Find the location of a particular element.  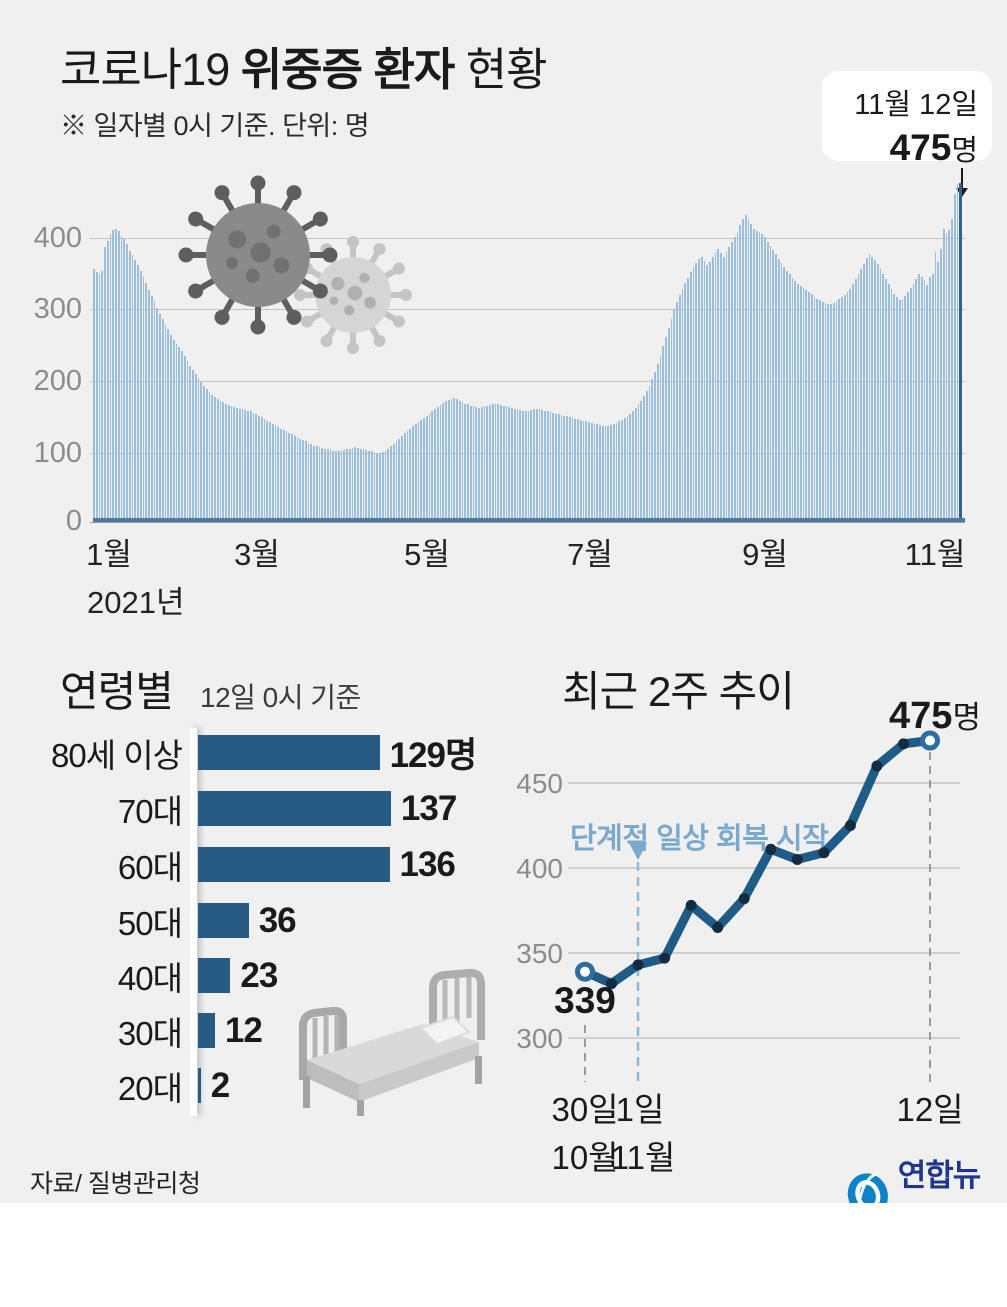

page-title: 코로나19 위중증 환자 현황 is located at coordinates (304, 65).